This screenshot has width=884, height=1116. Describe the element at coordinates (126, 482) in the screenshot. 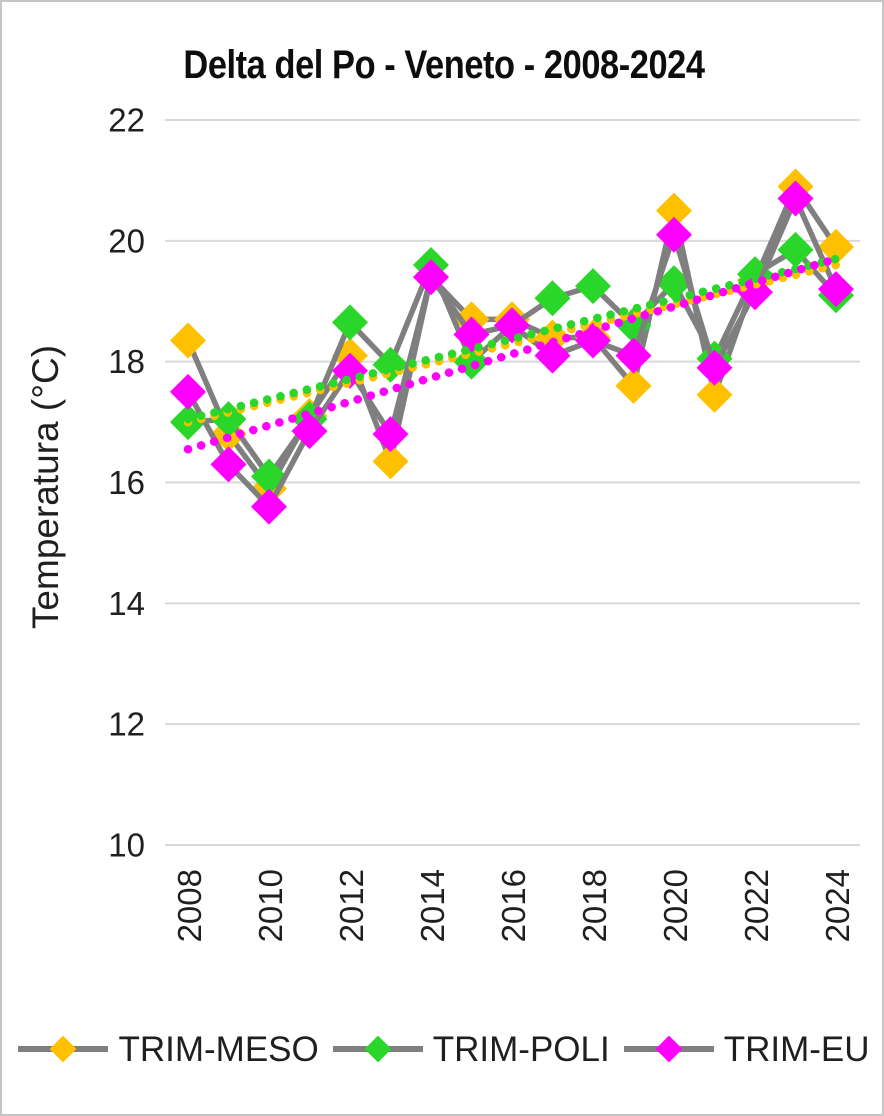

I see `y-tick-label: 16` at that location.